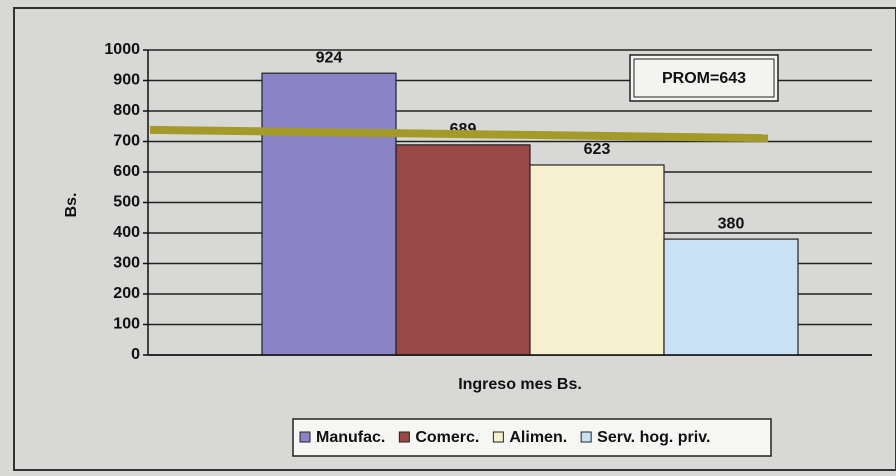 The image size is (896, 476). I want to click on y-tick-label: 400, so click(126, 232).